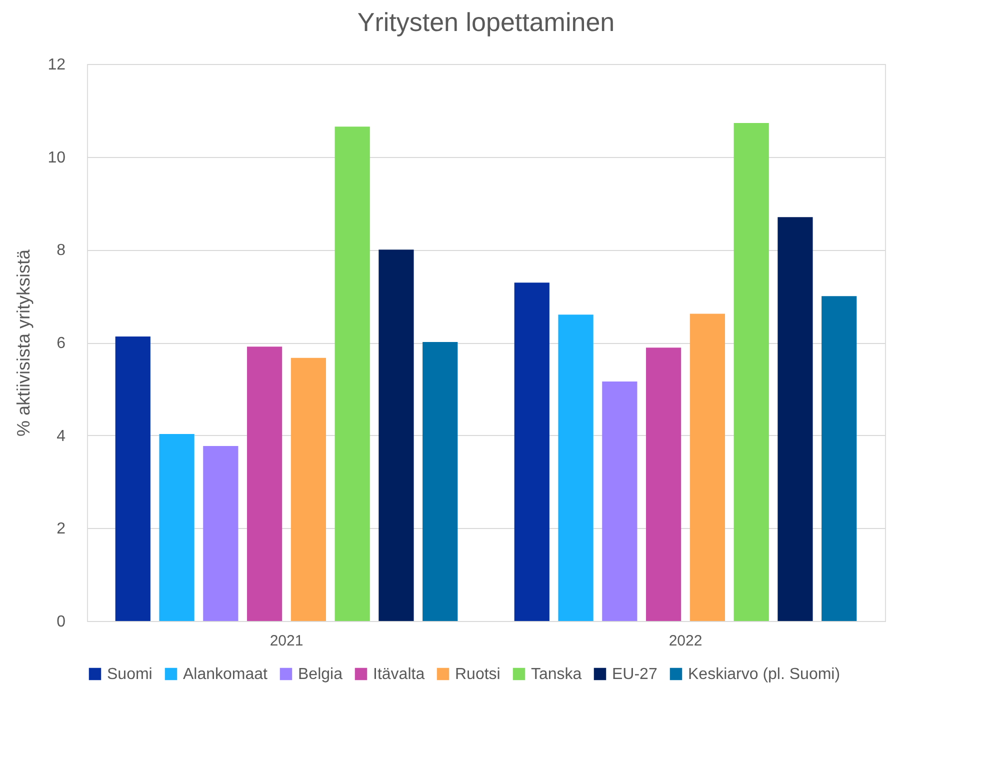  I want to click on x-tick-label: 2022, so click(685, 641).